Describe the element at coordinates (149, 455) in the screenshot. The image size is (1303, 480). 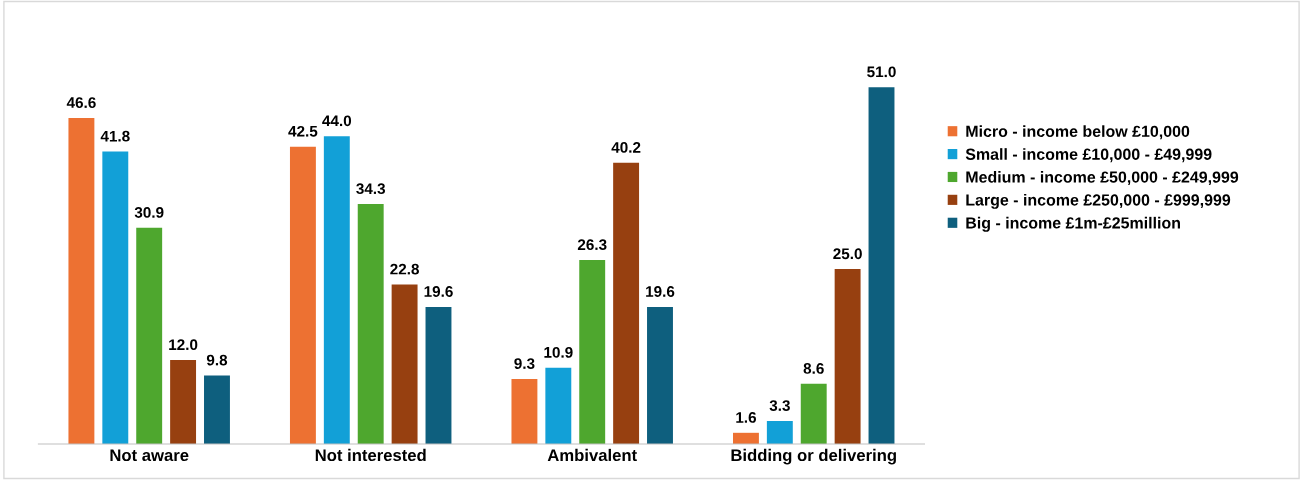
I see `x-tick-label: Not aware` at that location.